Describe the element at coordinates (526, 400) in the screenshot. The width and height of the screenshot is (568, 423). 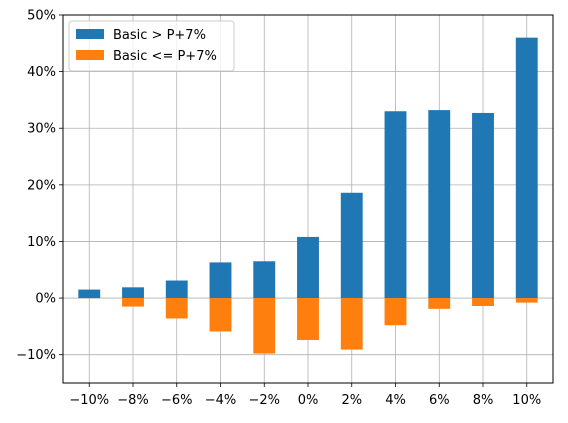
I see `x-tick-label: 10%` at that location.